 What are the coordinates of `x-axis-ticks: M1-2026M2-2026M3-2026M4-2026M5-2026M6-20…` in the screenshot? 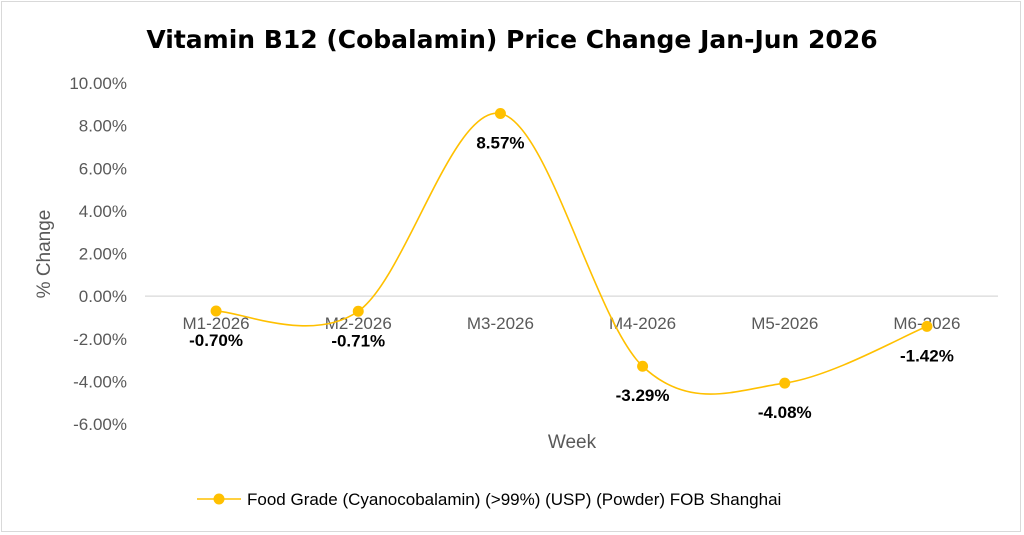 It's located at (572, 323).